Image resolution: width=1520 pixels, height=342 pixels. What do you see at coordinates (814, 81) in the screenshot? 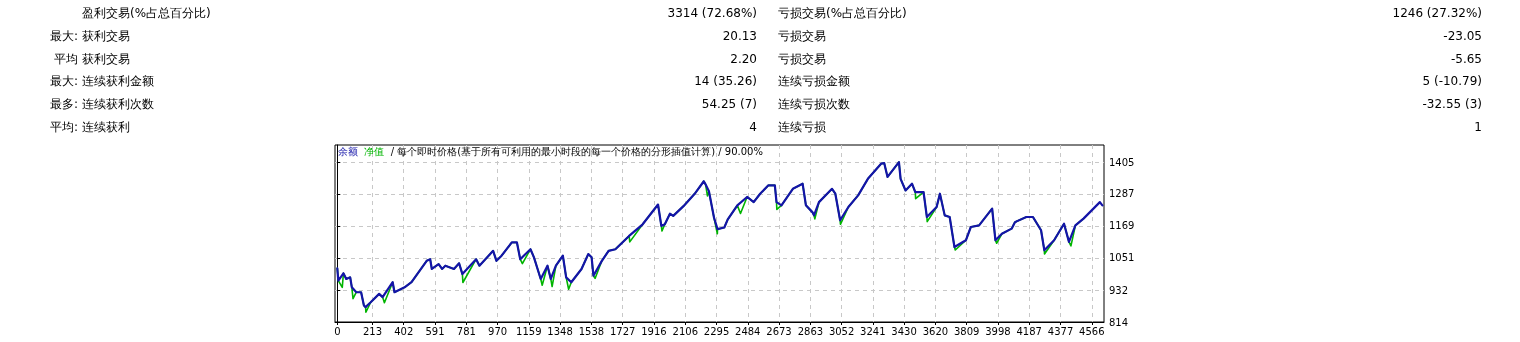
I see `text: 连续亏损金额` at bounding box center [814, 81].